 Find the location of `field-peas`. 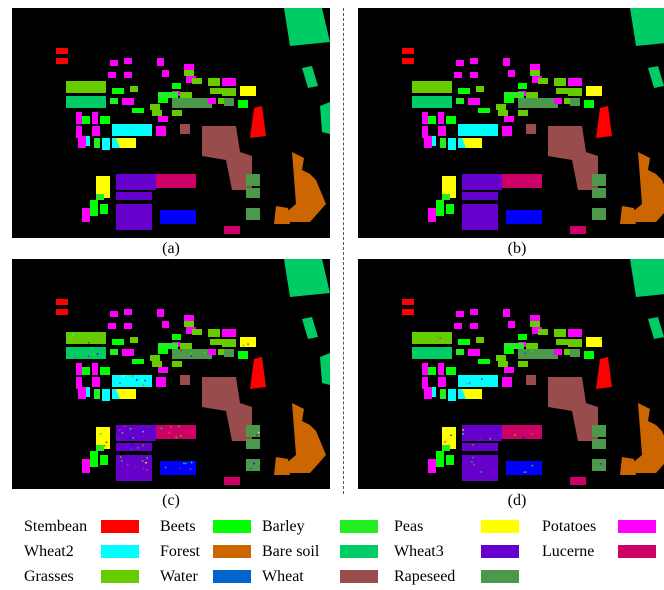

field-peas is located at coordinates (178, 217).